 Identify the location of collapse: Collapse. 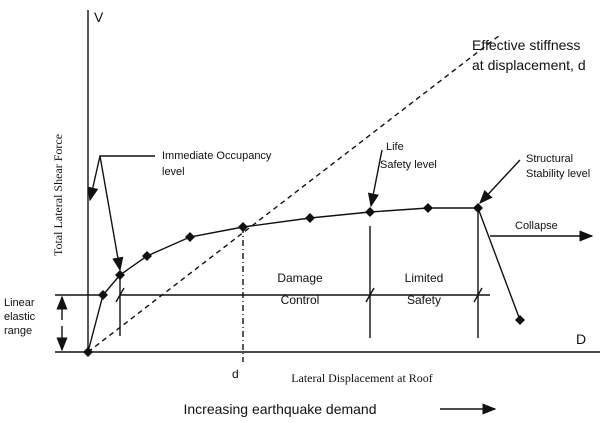
(536, 226).